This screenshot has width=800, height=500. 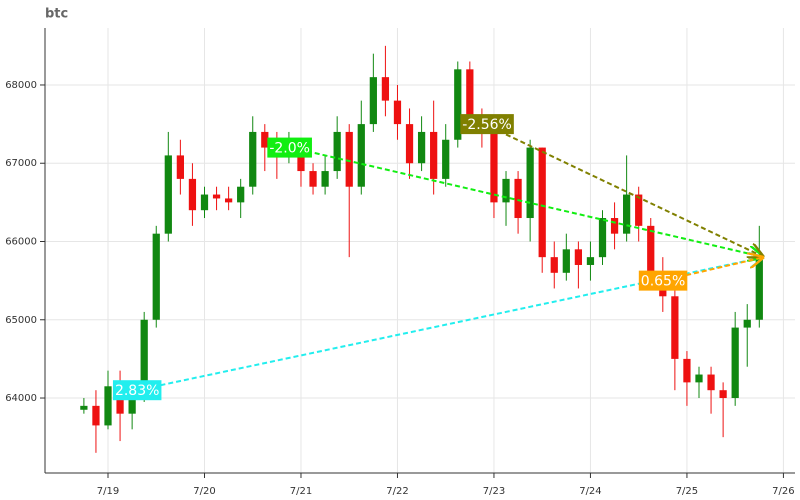 I want to click on y-tick-label: 66000, so click(x=21, y=241).